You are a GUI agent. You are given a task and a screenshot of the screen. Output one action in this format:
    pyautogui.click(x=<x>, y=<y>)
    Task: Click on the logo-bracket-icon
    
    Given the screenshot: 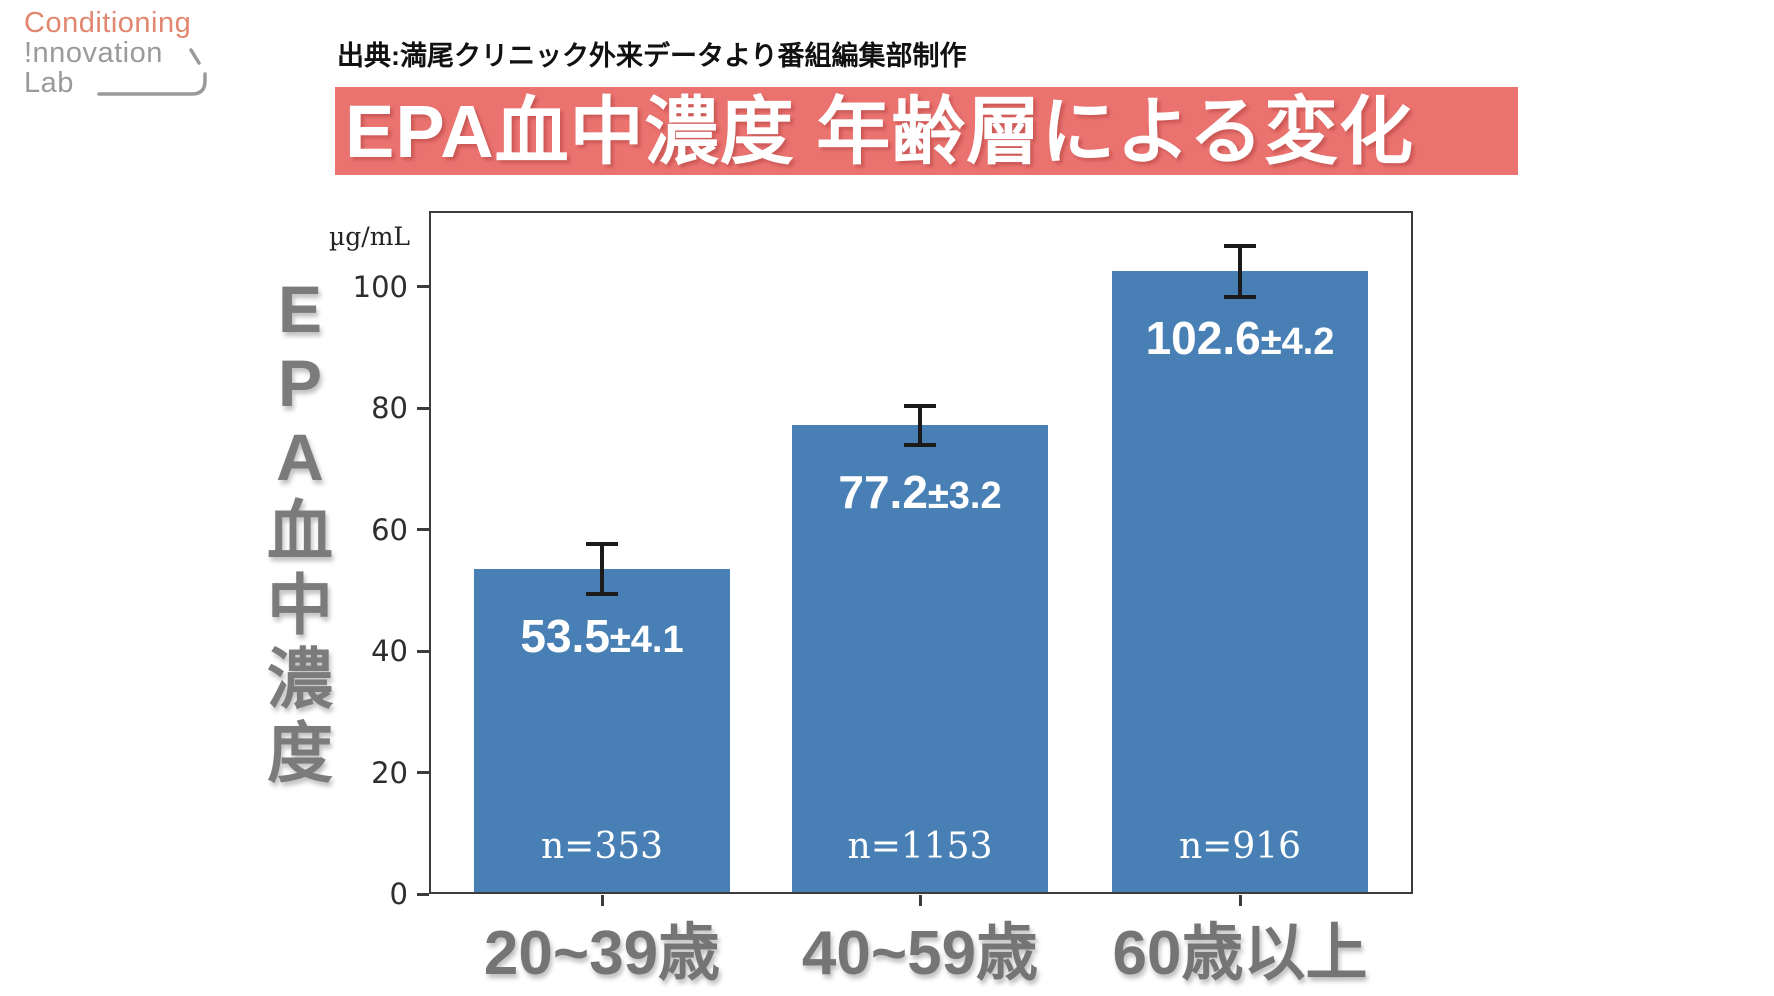 What is the action you would take?
    pyautogui.click(x=152, y=72)
    